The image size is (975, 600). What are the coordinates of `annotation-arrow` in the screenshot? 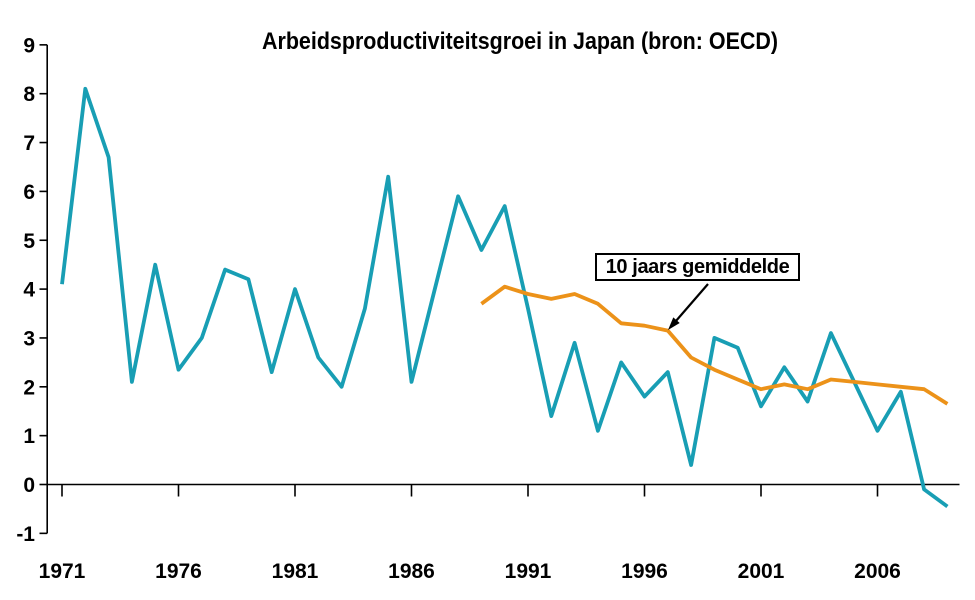 It's located at (688, 306).